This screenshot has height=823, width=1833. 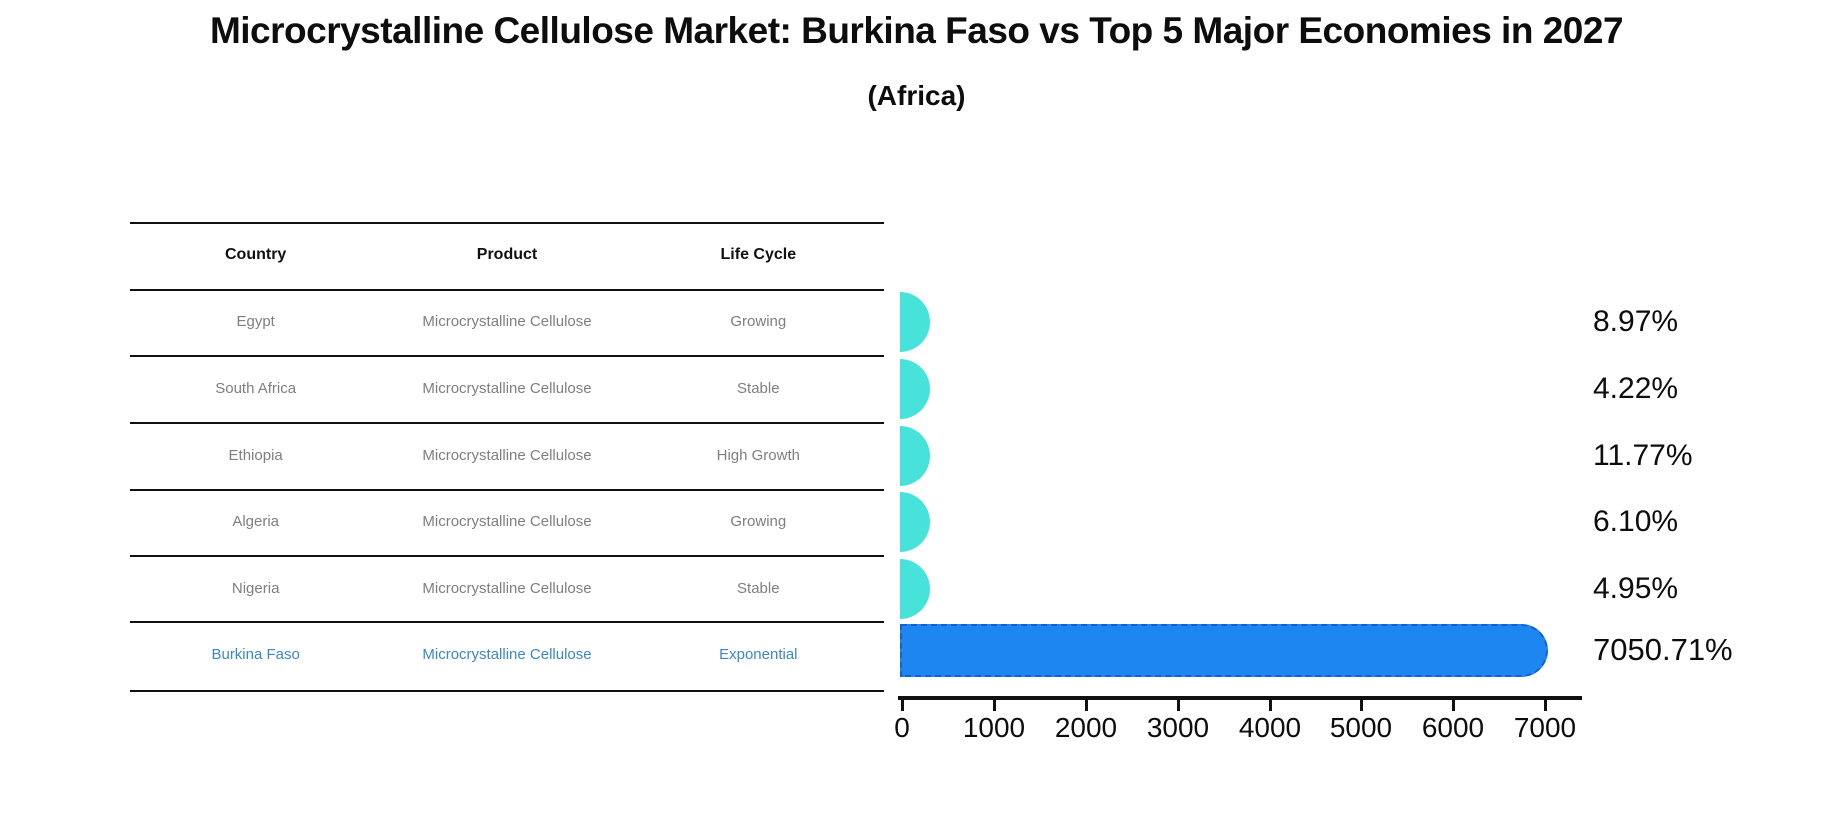 I want to click on x-axis-tick-label: 7000, so click(x=1545, y=727).